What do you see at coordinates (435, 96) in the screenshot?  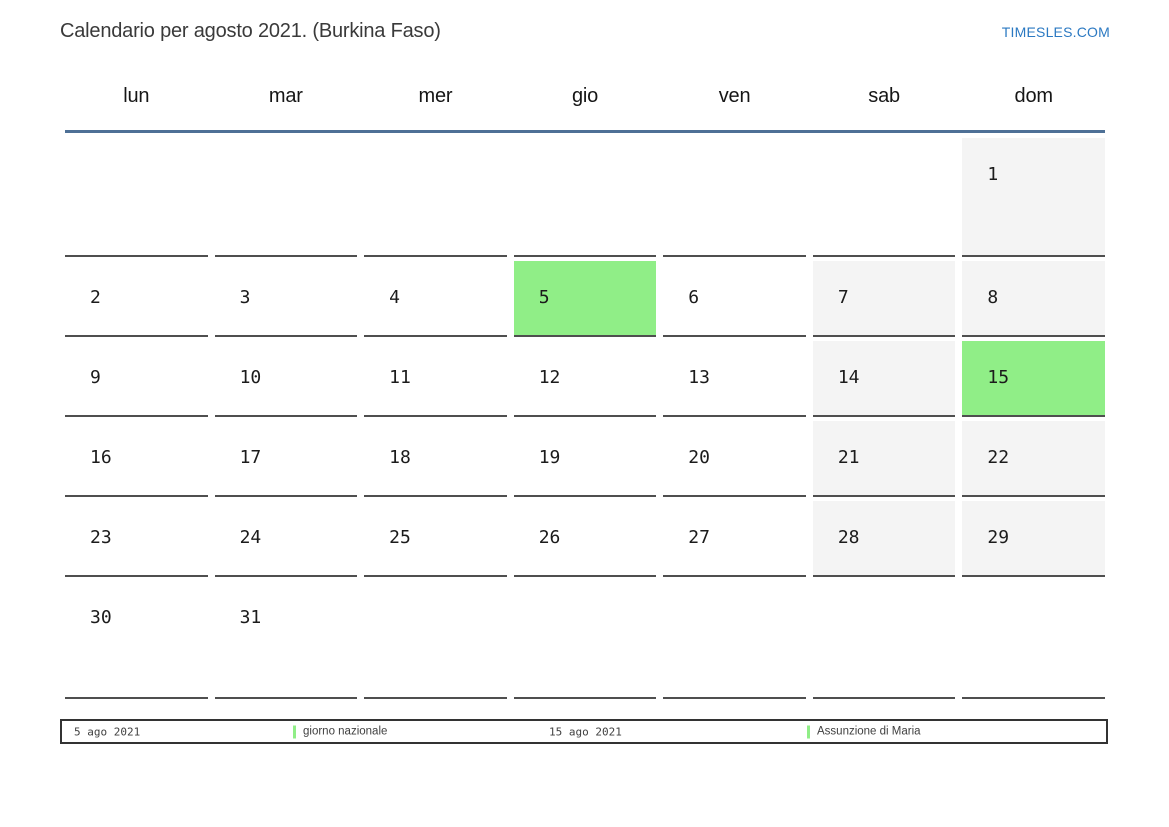 I see `dow-mer: mer` at bounding box center [435, 96].